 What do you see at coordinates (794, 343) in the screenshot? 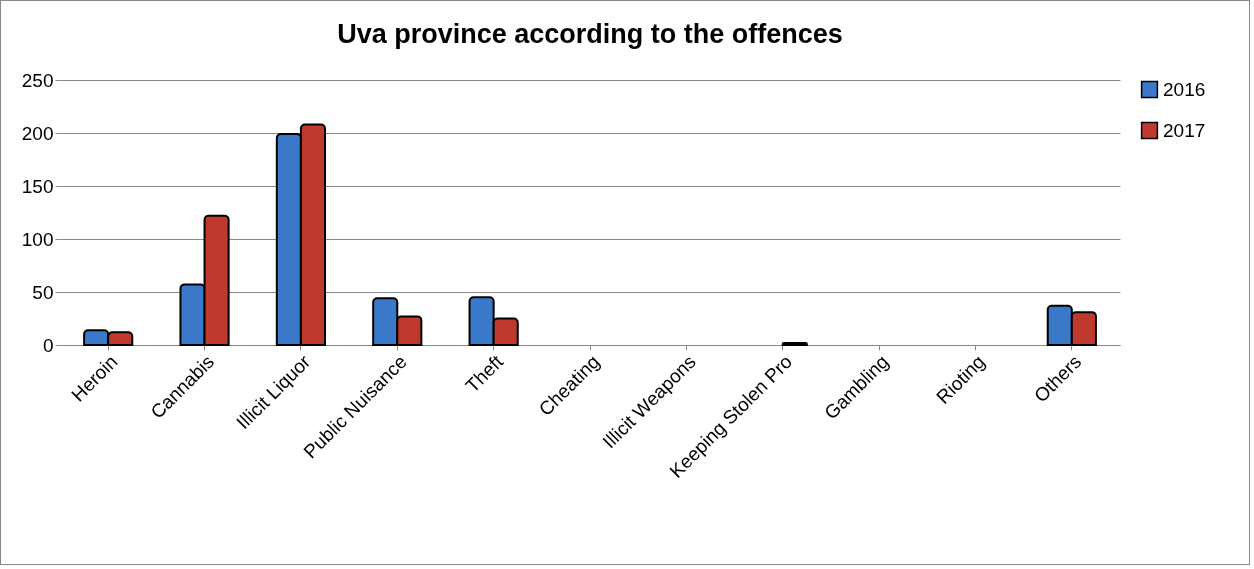
I see `bar` at bounding box center [794, 343].